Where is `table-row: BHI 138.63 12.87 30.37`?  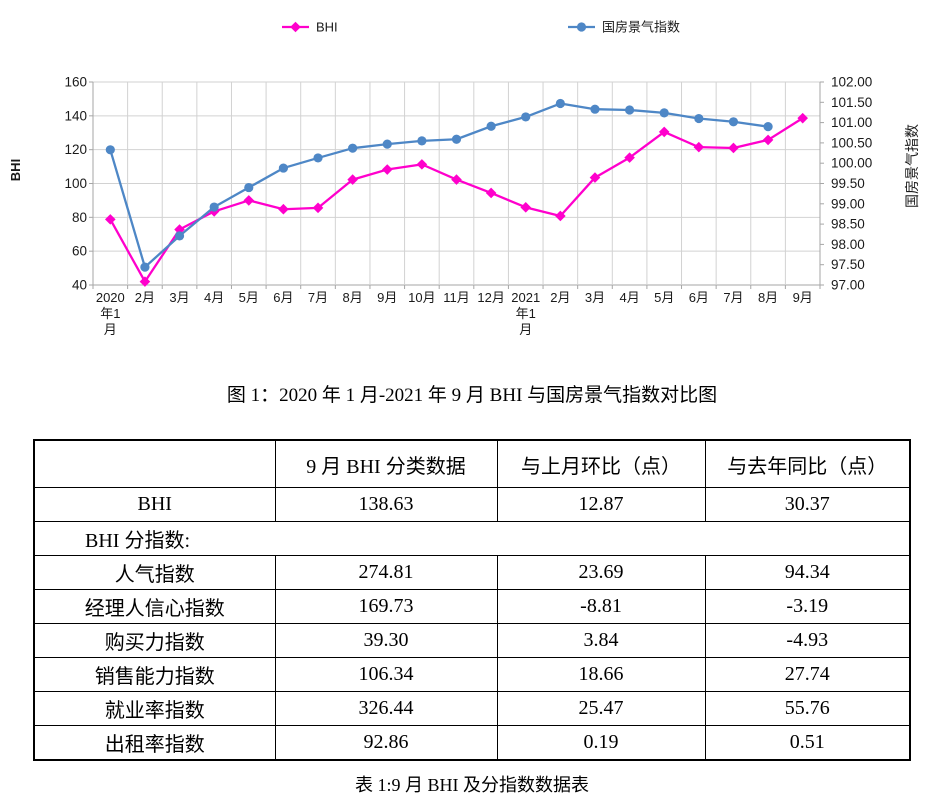 table-row: BHI 138.63 12.87 30.37 is located at coordinates (472, 504).